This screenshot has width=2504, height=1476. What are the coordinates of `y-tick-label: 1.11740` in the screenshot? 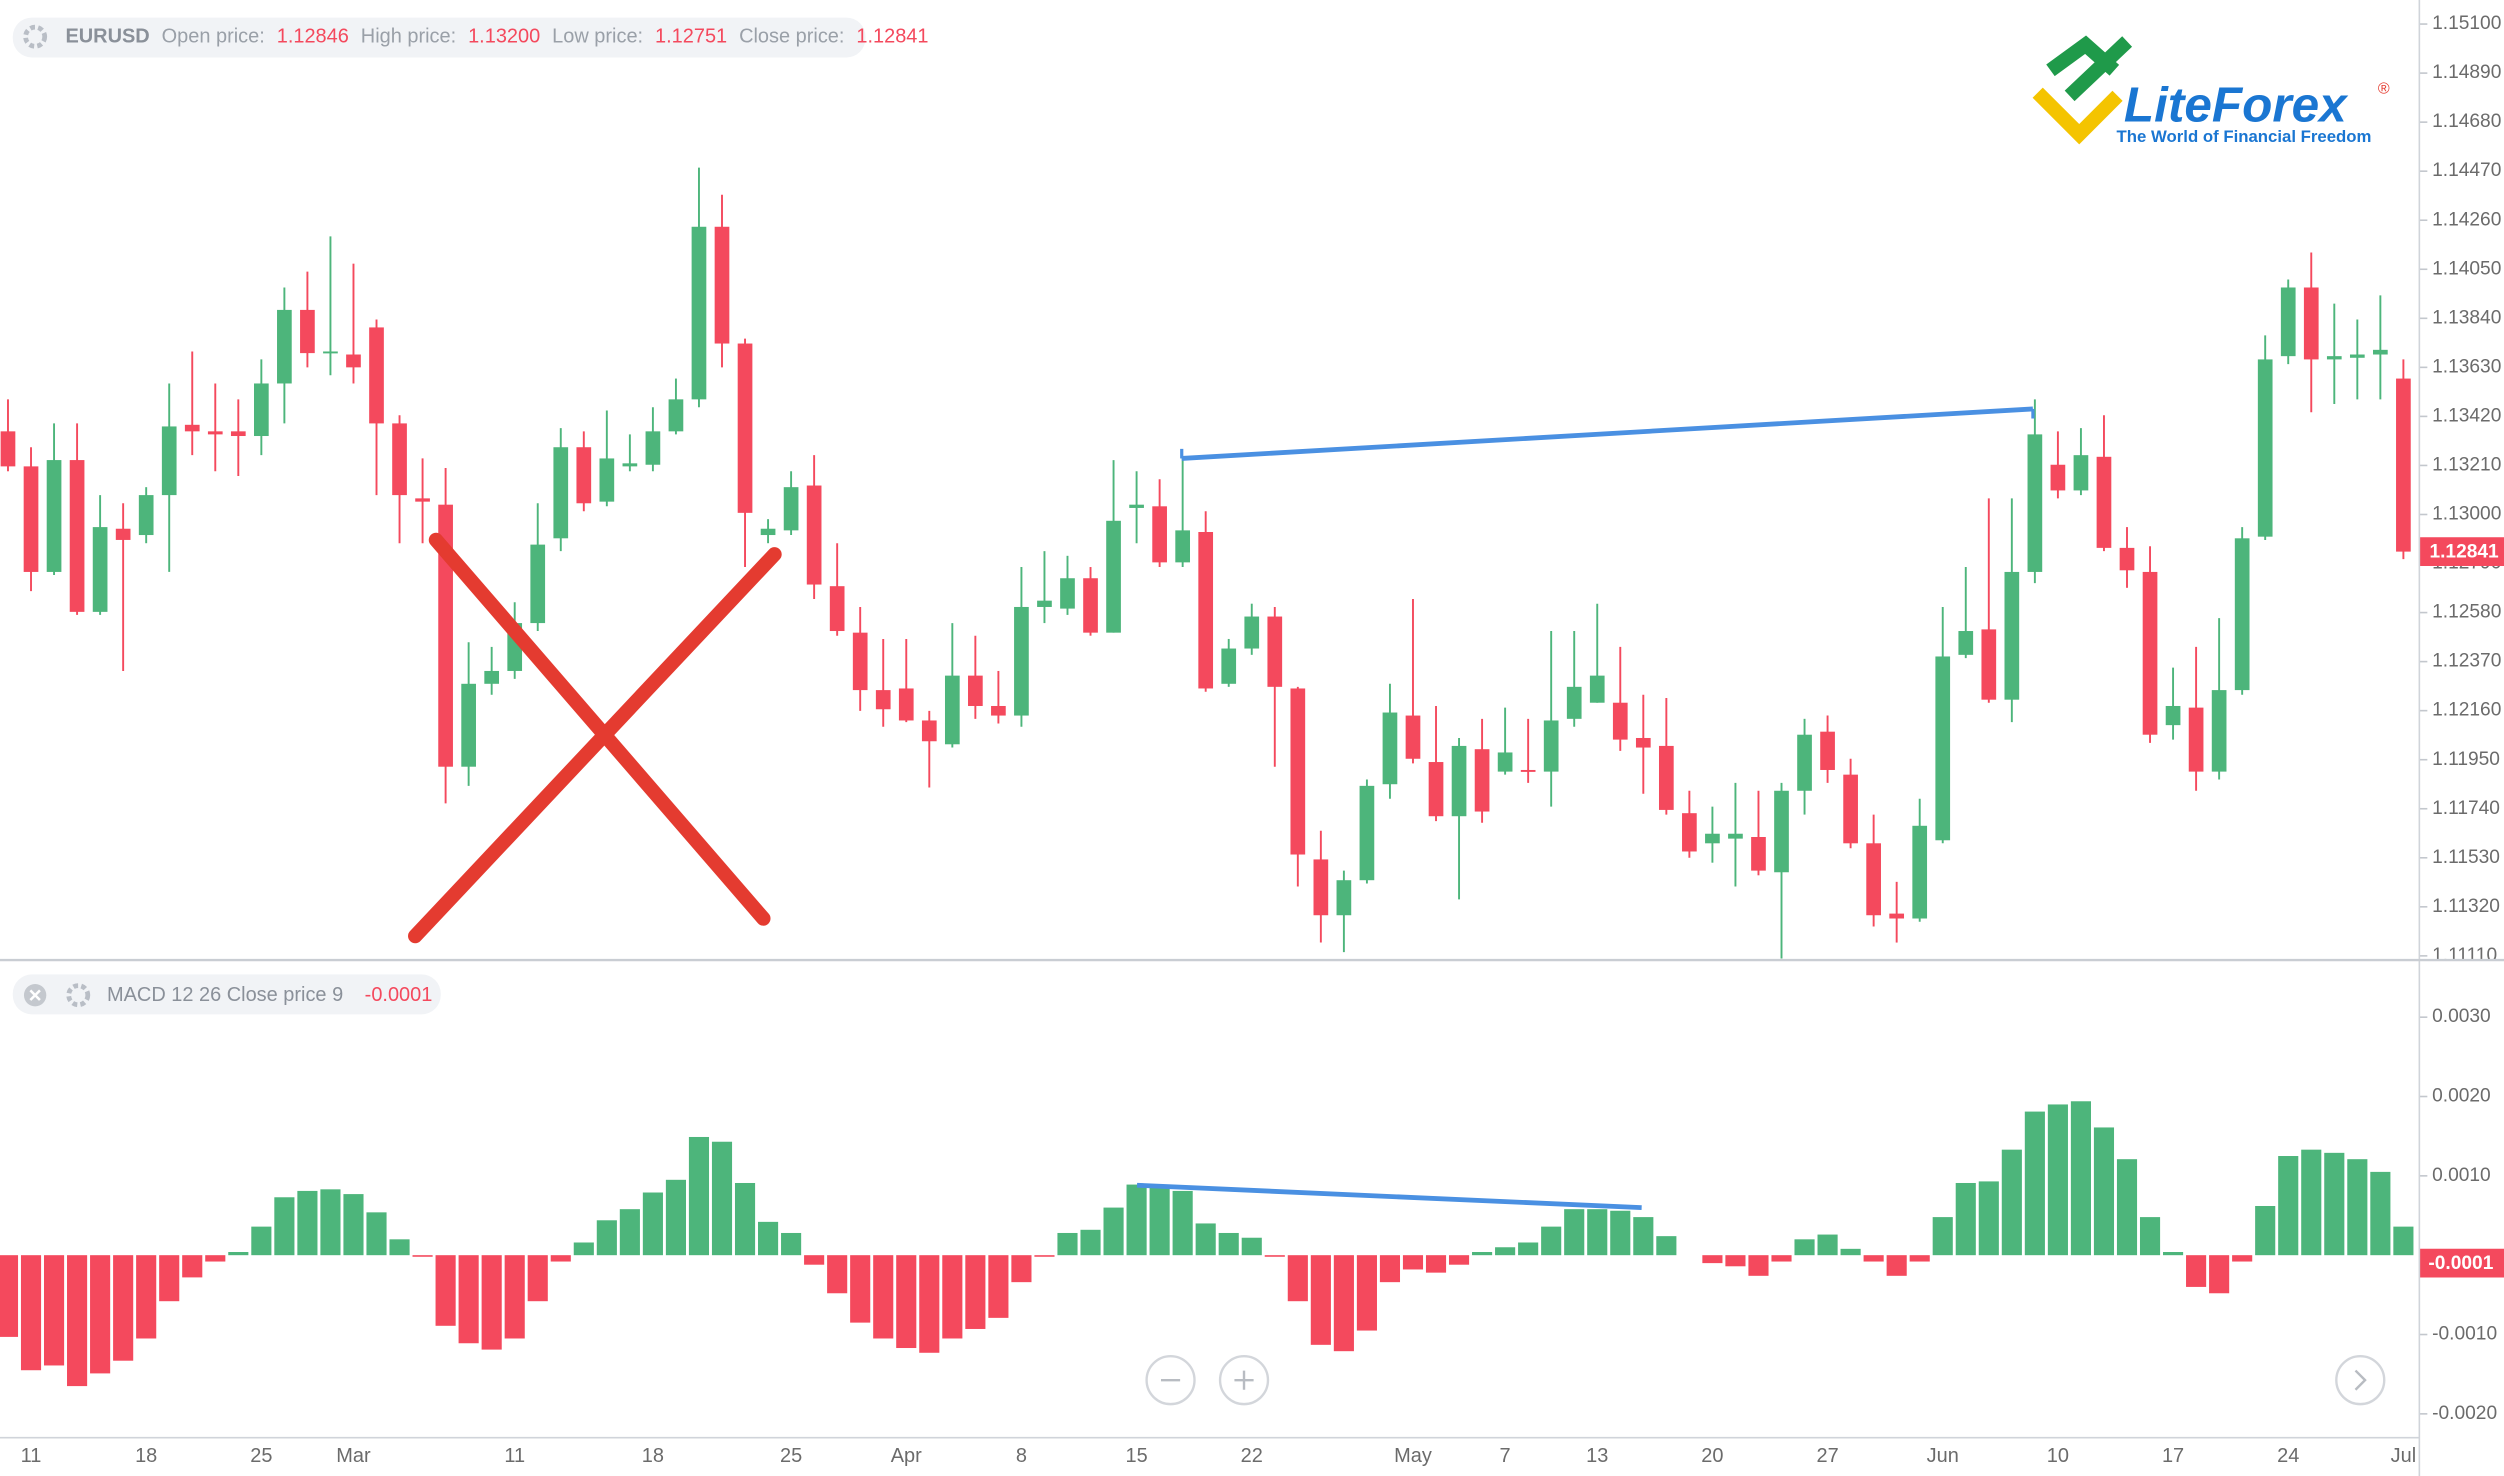 It's located at (2466, 808).